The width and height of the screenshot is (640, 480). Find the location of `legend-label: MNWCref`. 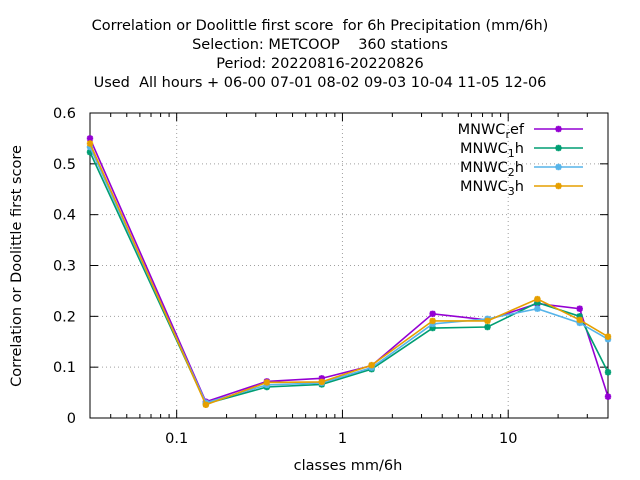

legend-label: MNWCref is located at coordinates (491, 131).